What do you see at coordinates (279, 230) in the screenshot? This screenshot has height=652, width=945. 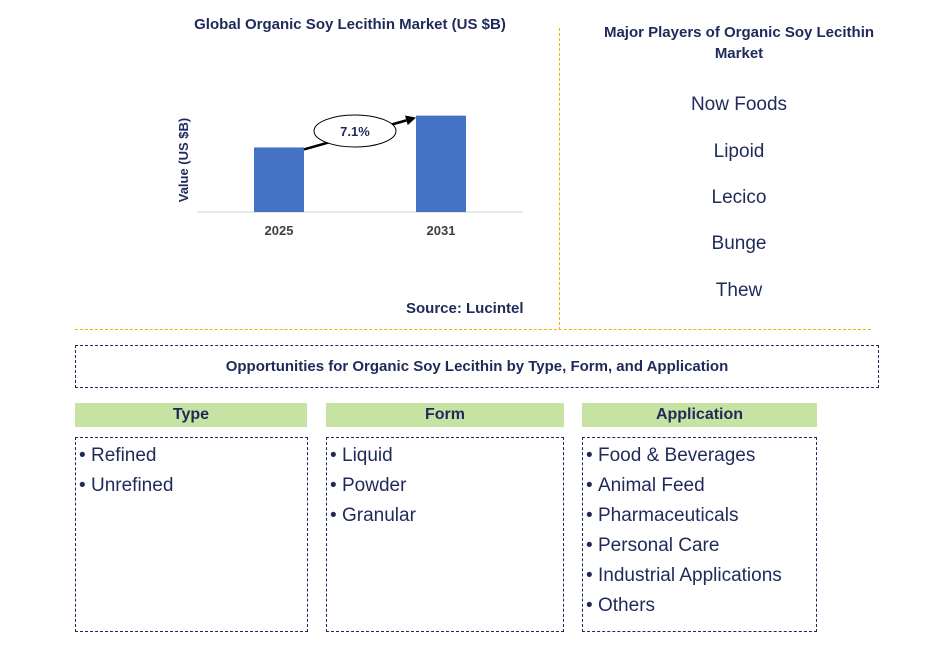 I see `x-tick-label: 2025` at bounding box center [279, 230].